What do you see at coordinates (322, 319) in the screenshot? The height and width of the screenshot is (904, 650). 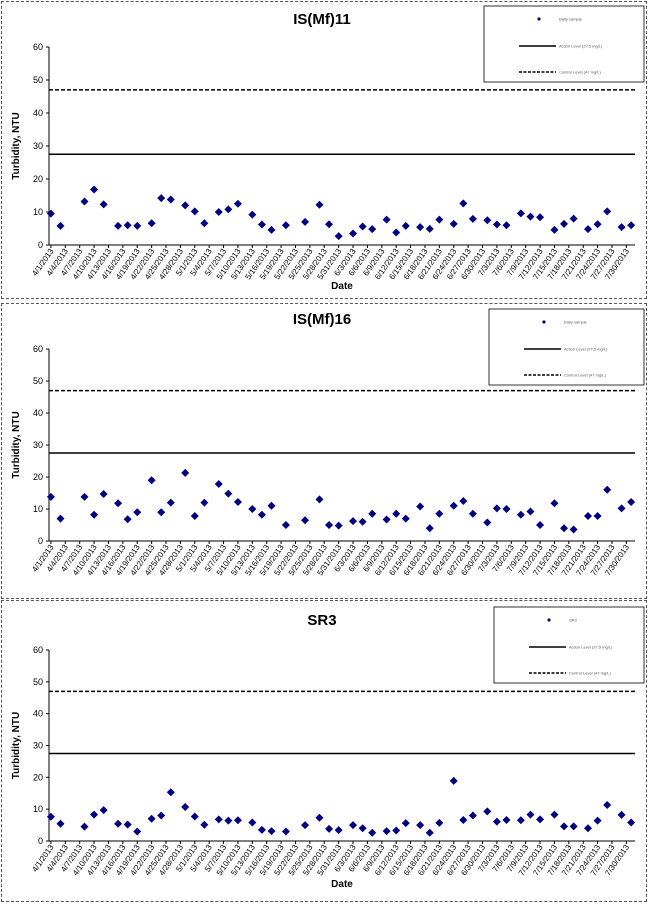 I see `chart-title: IS(Mf)16` at bounding box center [322, 319].